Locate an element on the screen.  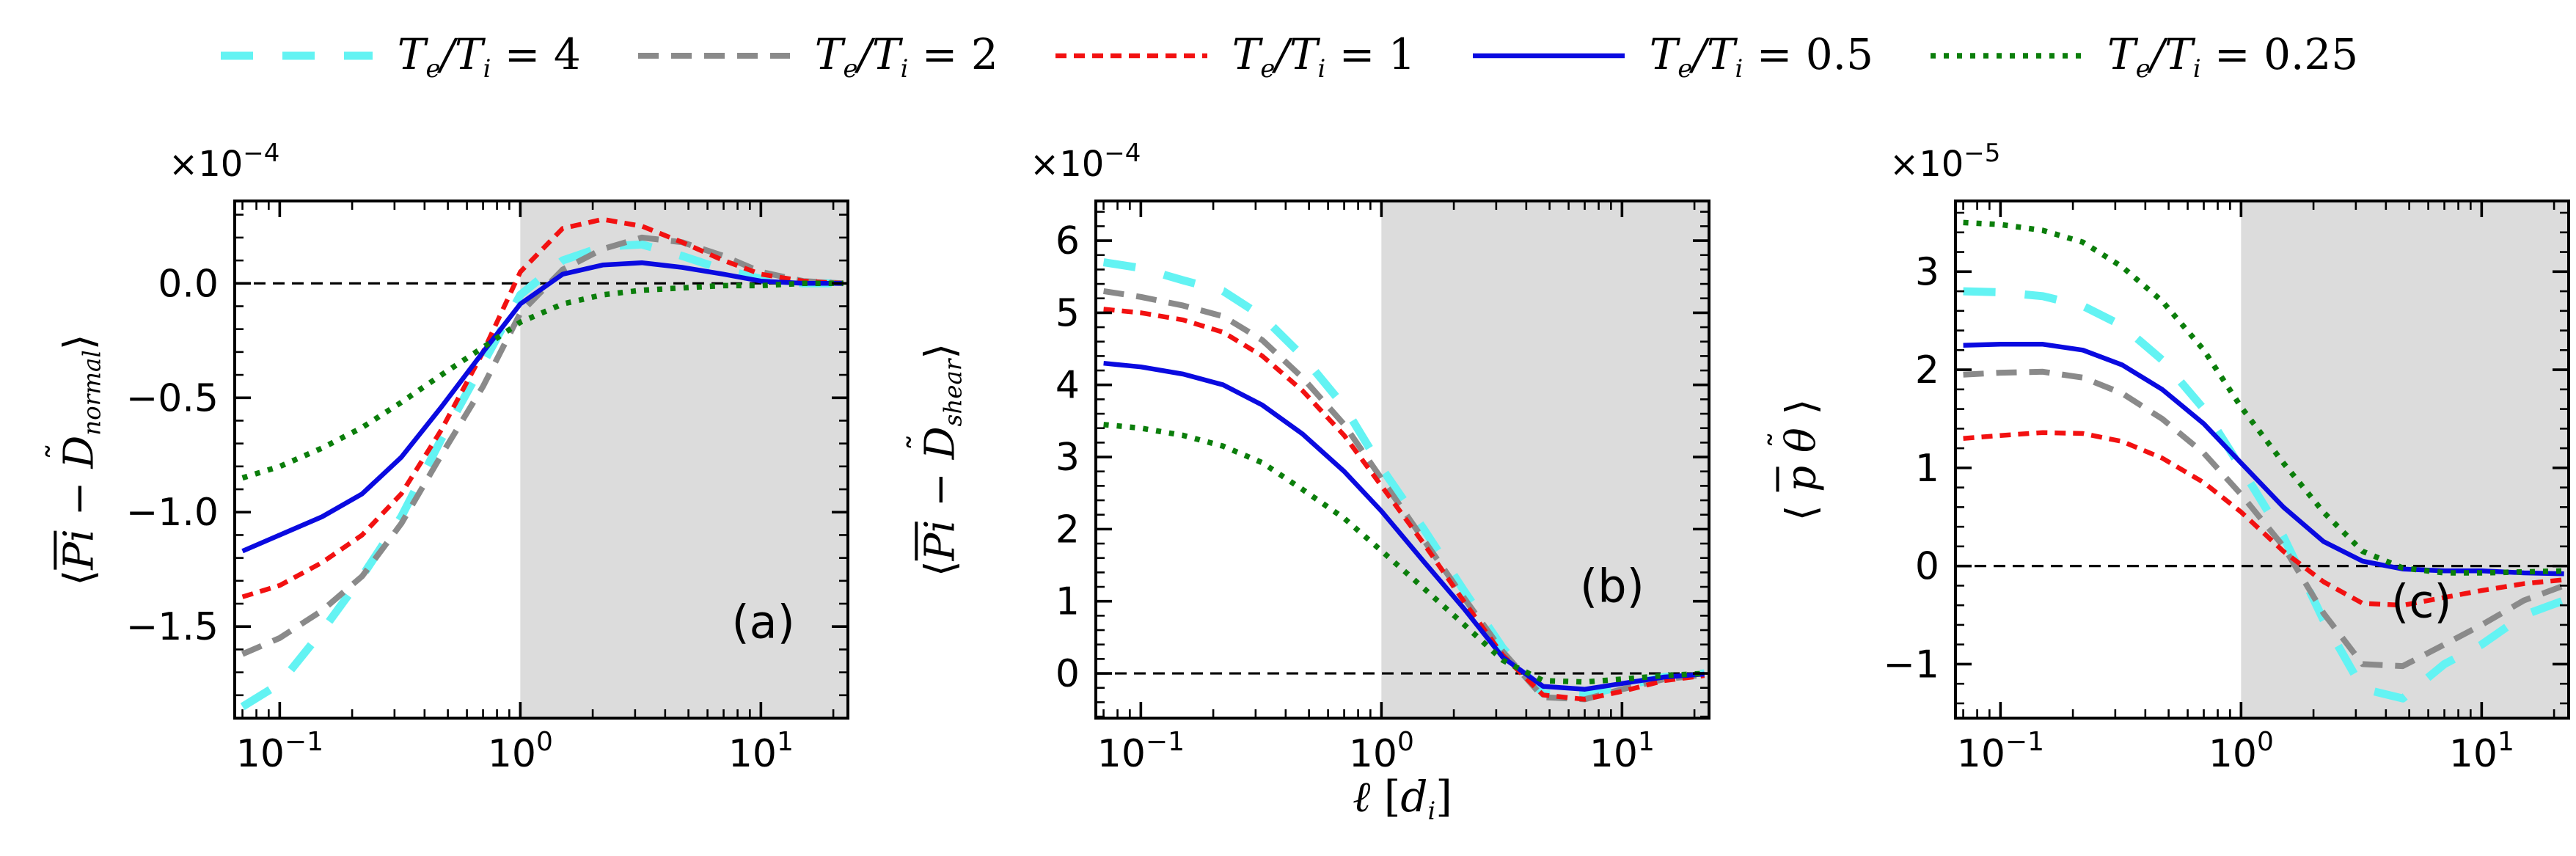
legend-label: Te/Ti = 0.25 is located at coordinates (2232, 56).